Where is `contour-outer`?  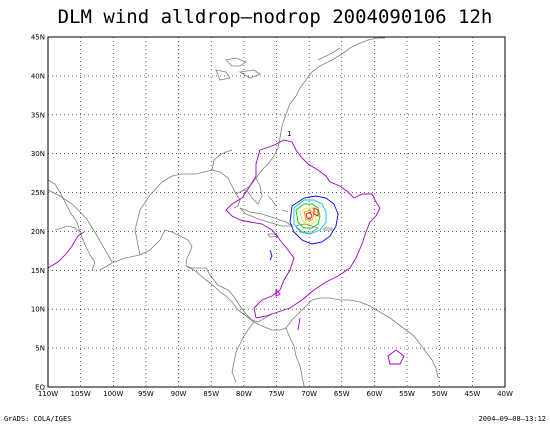
contour-outer is located at coordinates (303, 229).